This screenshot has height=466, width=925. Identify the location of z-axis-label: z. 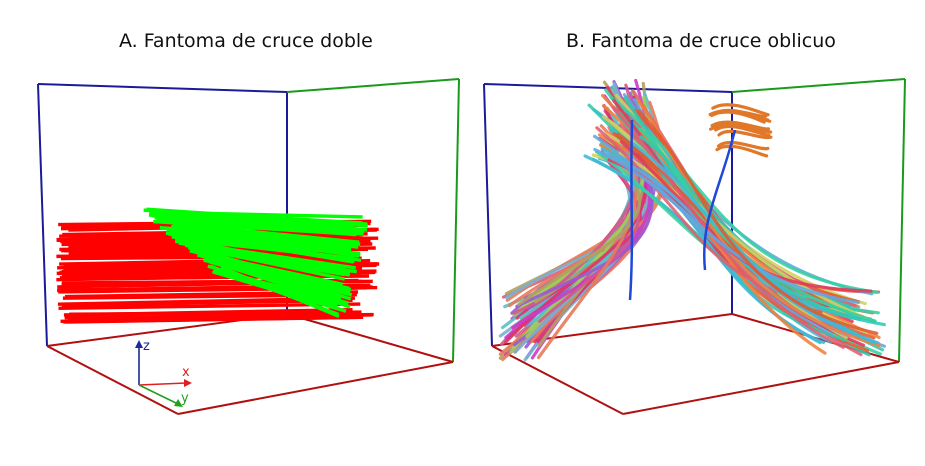
(146, 346).